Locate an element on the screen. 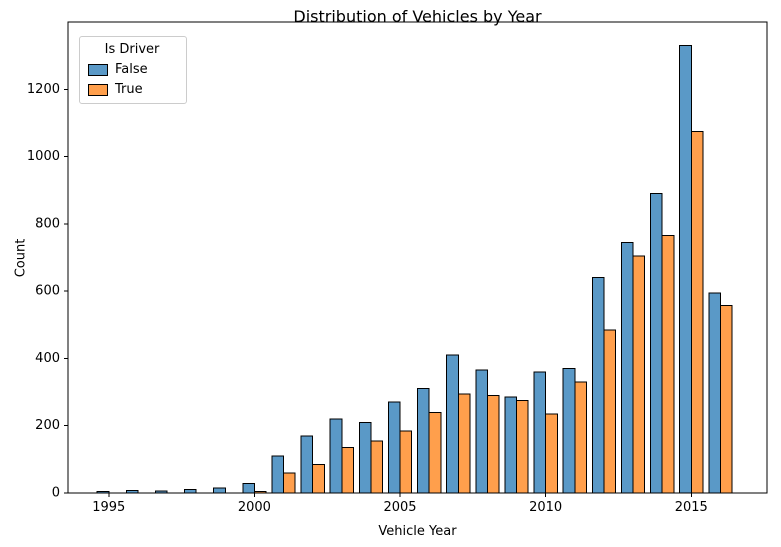 This screenshot has width=781, height=547. bar-true-2003 is located at coordinates (347, 470).